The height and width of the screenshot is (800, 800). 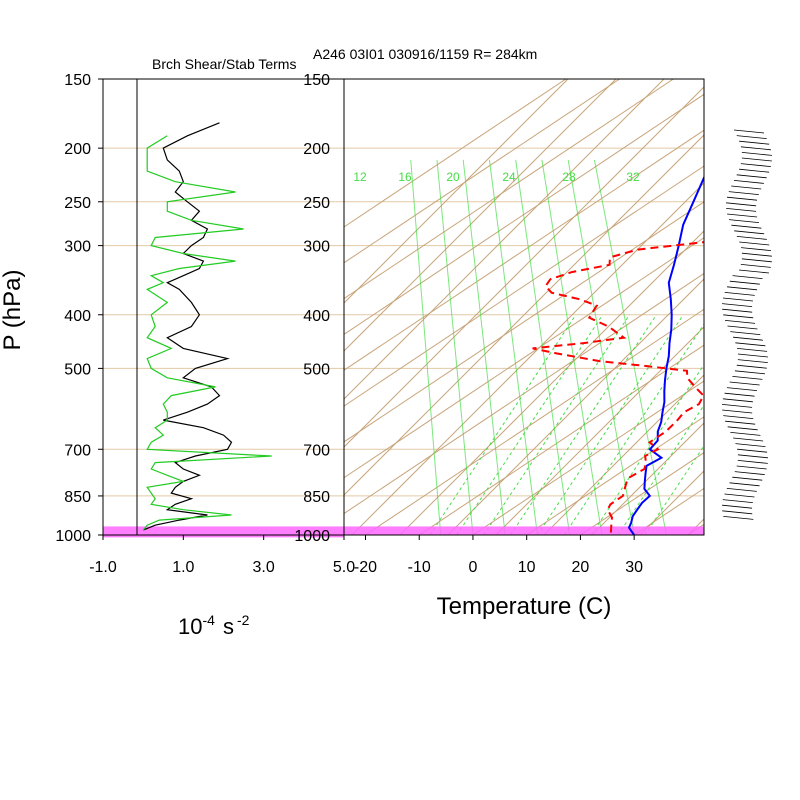 I want to click on right-y-tick-label-300: 300, so click(x=316, y=247).